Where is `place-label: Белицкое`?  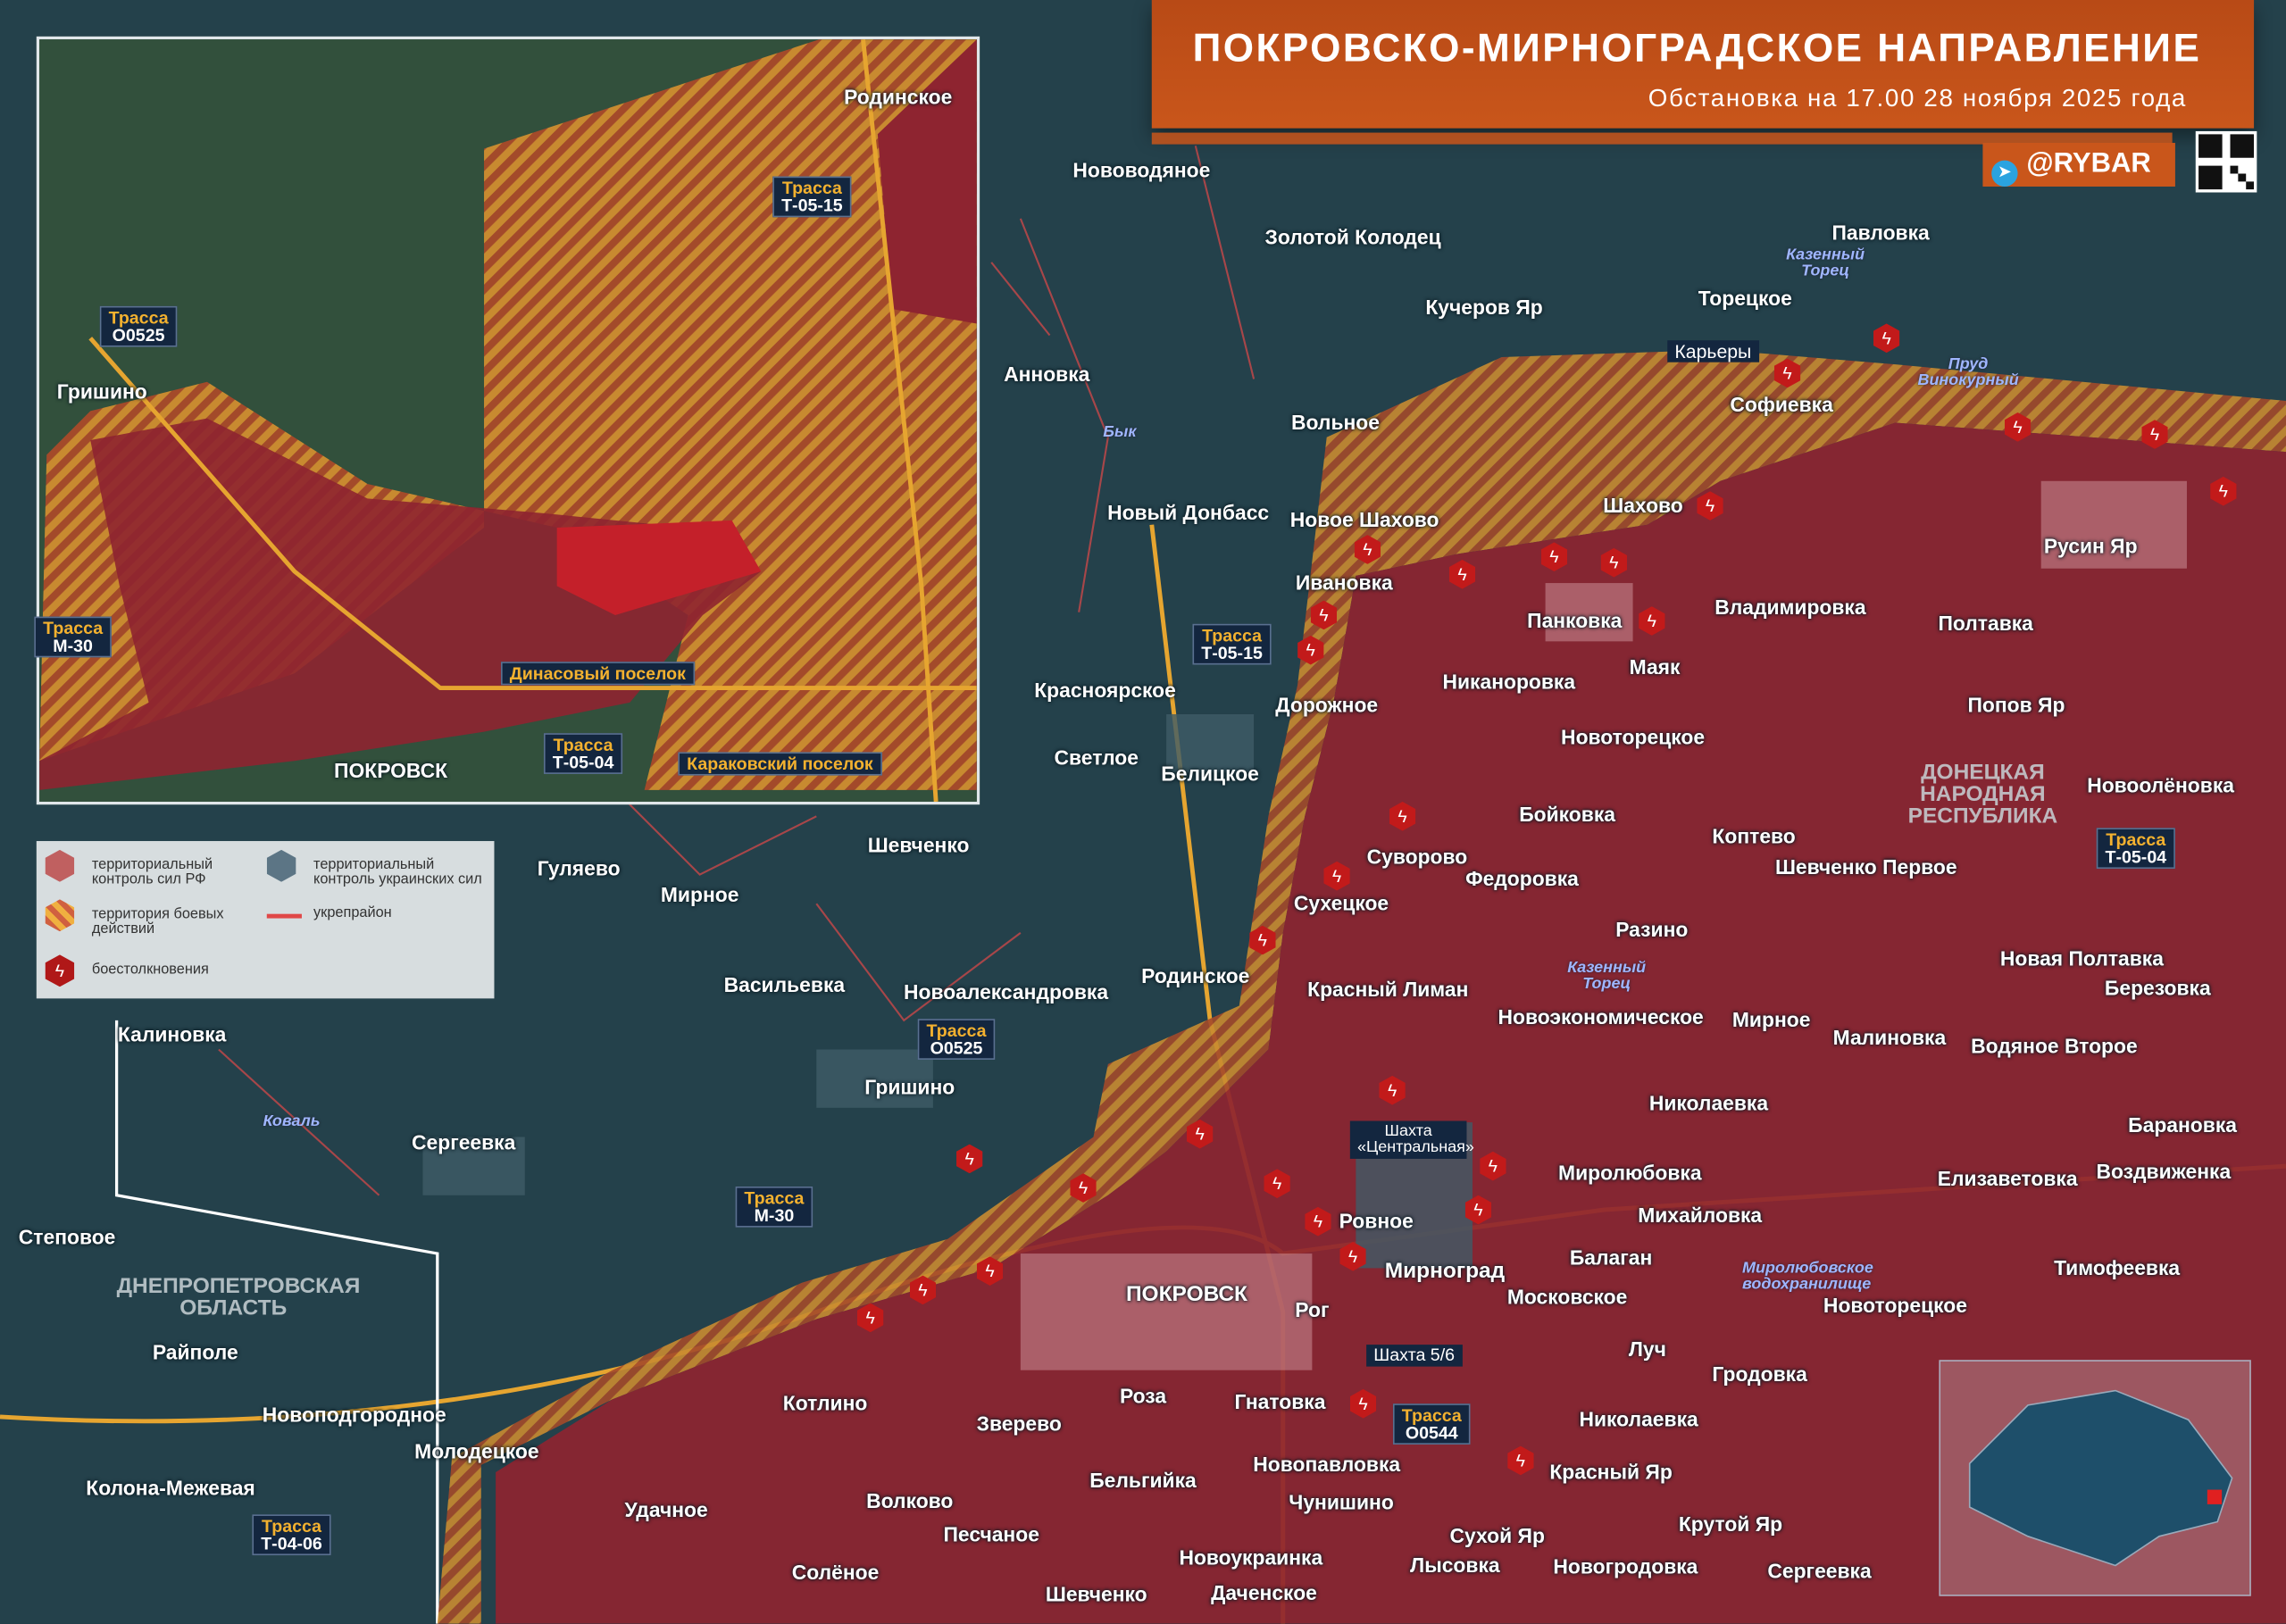
place-label: Белицкое is located at coordinates (1210, 774).